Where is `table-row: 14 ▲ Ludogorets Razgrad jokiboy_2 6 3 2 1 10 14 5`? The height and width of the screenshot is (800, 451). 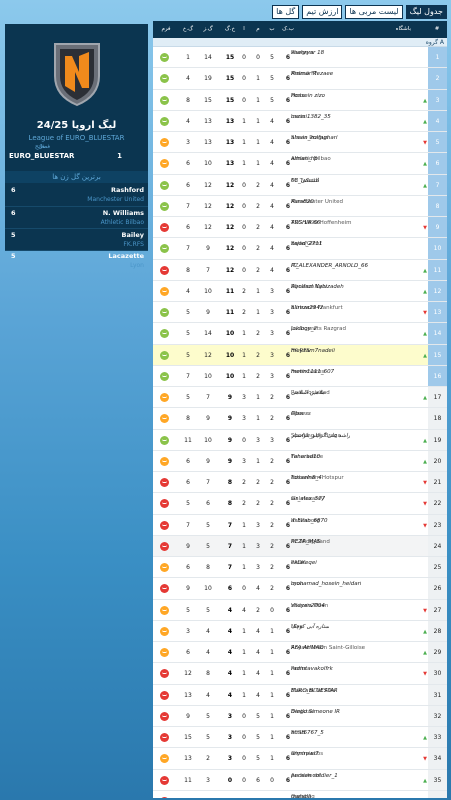 table-row: 14 ▲ Ludogorets Razgrad jokiboy_2 6 3 2 1 10 14 5 is located at coordinates (300, 334).